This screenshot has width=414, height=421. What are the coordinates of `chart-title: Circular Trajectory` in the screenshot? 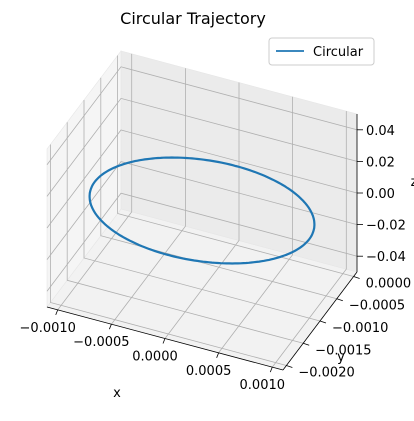 It's located at (193, 18).